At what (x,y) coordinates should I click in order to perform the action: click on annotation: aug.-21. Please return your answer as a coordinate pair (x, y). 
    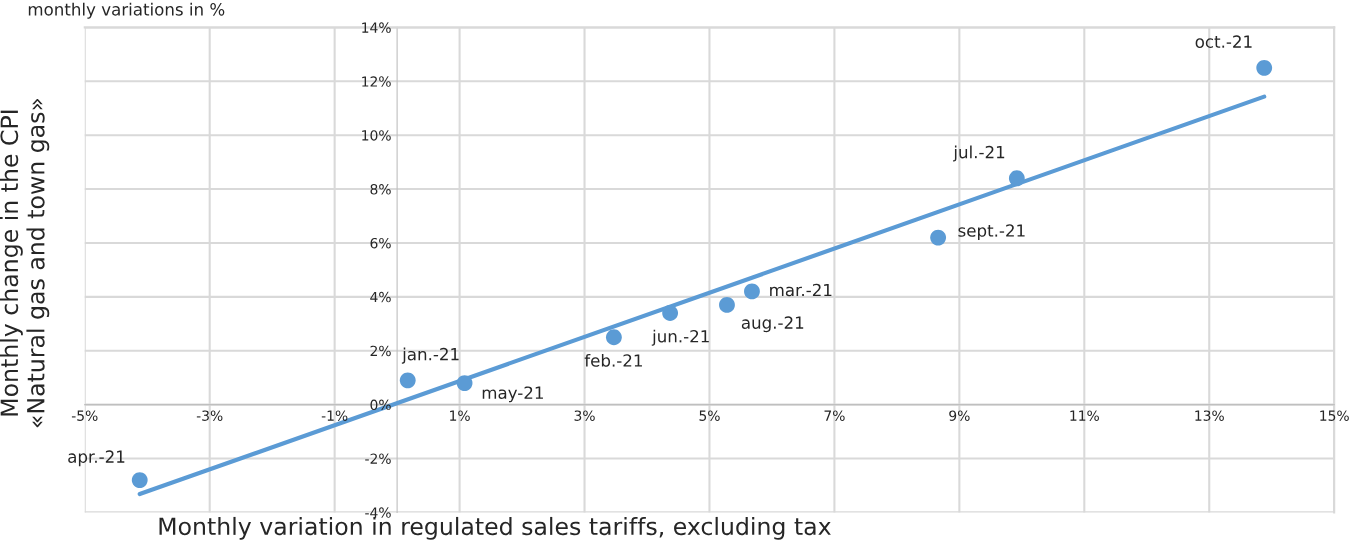
    Looking at the image, I should click on (772, 324).